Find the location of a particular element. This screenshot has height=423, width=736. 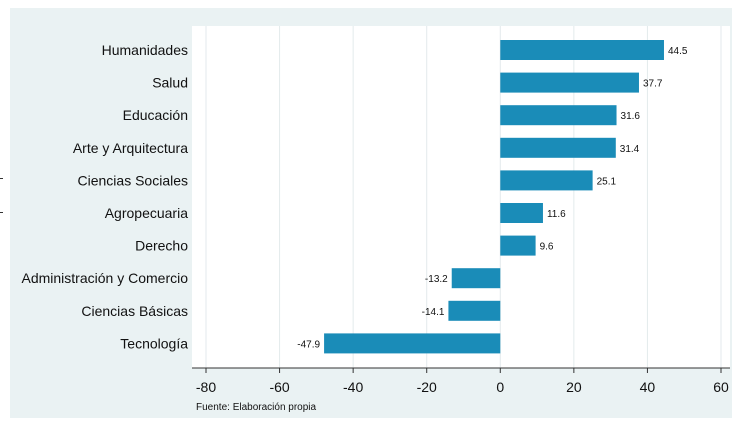

category-label: Ciencias Sociales is located at coordinates (133, 180).